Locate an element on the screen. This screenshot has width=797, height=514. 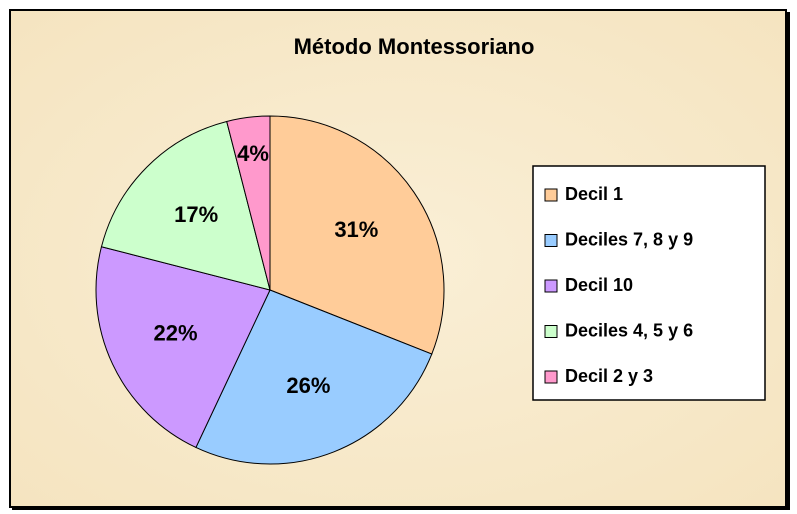
chart-title: Método Montessoriano is located at coordinates (414, 46).